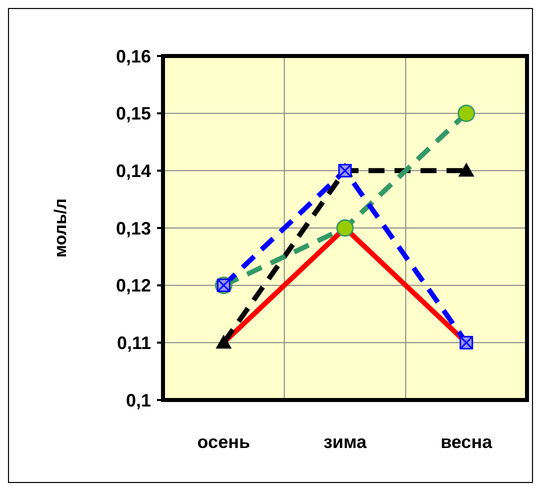 This screenshot has width=542, height=489. I want to click on y-tick-label: 0,15, so click(133, 114).